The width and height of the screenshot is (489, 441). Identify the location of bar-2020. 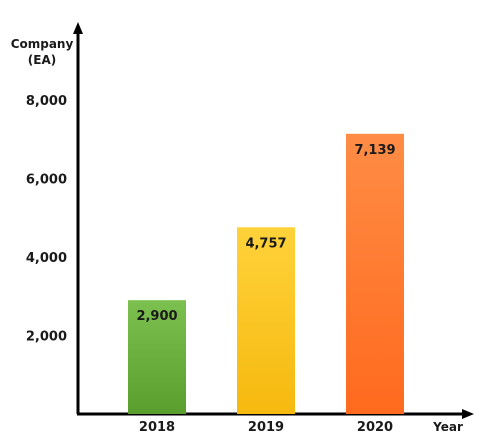
(375, 273).